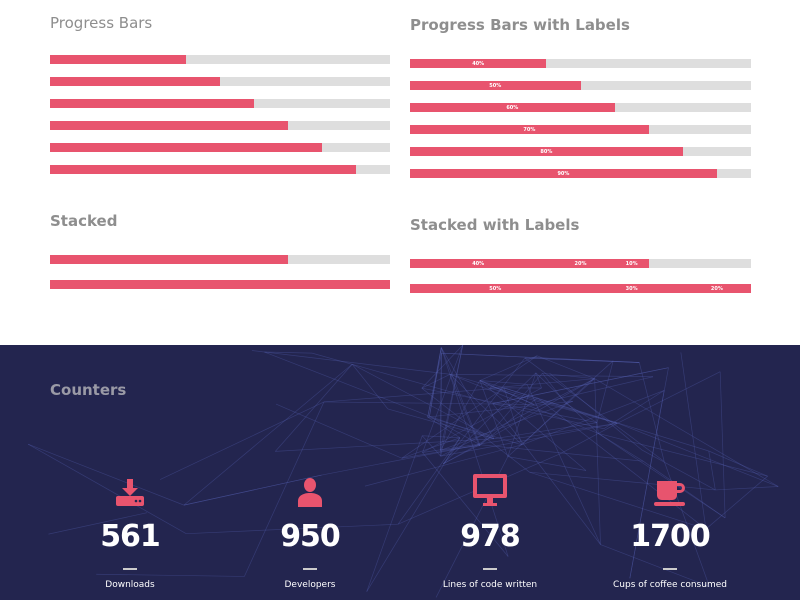 The width and height of the screenshot is (800, 600). I want to click on counter-item: 1700 Cups of coffee consumed, so click(670, 531).